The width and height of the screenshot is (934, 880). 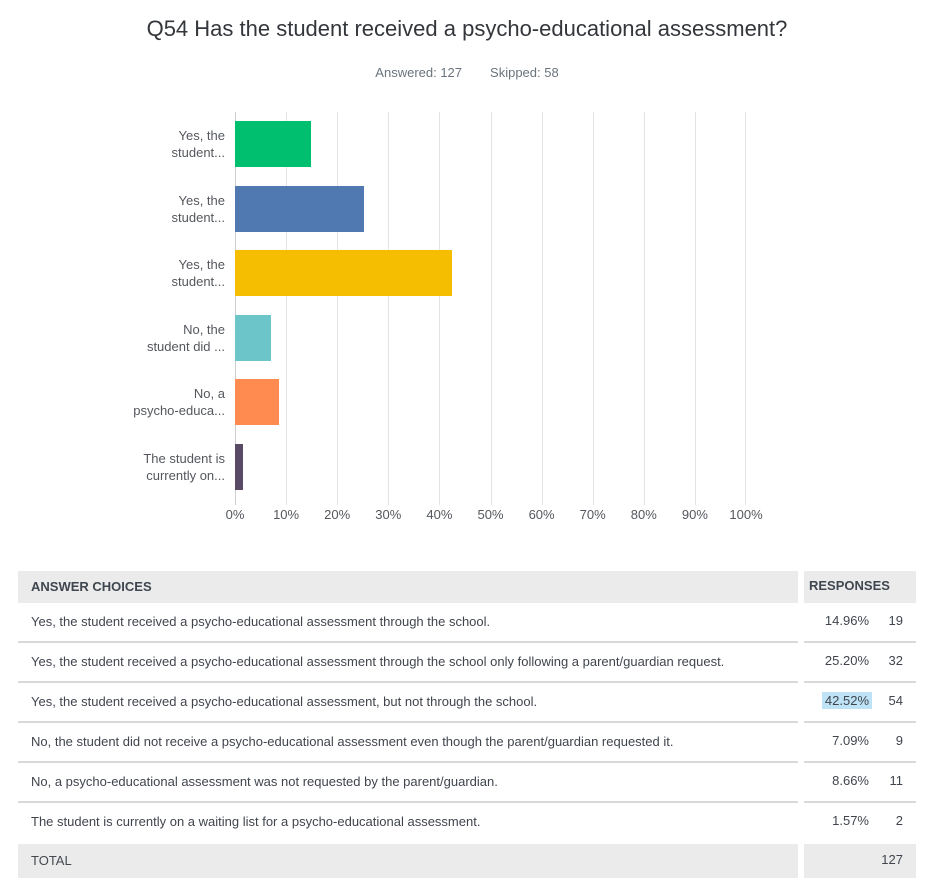 What do you see at coordinates (850, 820) in the screenshot?
I see `response-percent: 1.57%` at bounding box center [850, 820].